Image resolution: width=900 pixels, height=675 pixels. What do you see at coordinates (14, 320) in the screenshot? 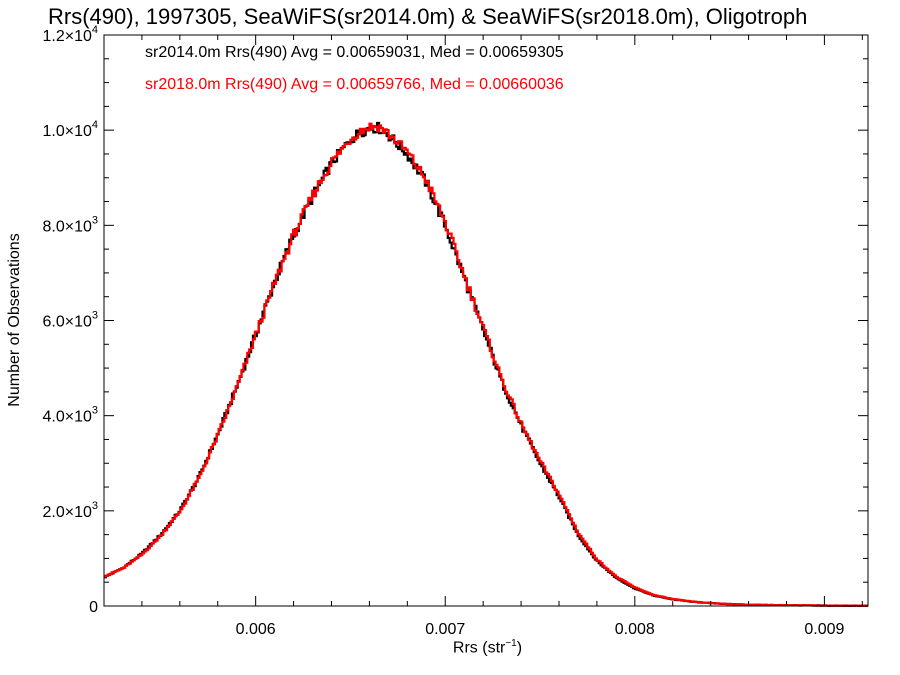
I see `y-axis-title: Number of Observations` at bounding box center [14, 320].